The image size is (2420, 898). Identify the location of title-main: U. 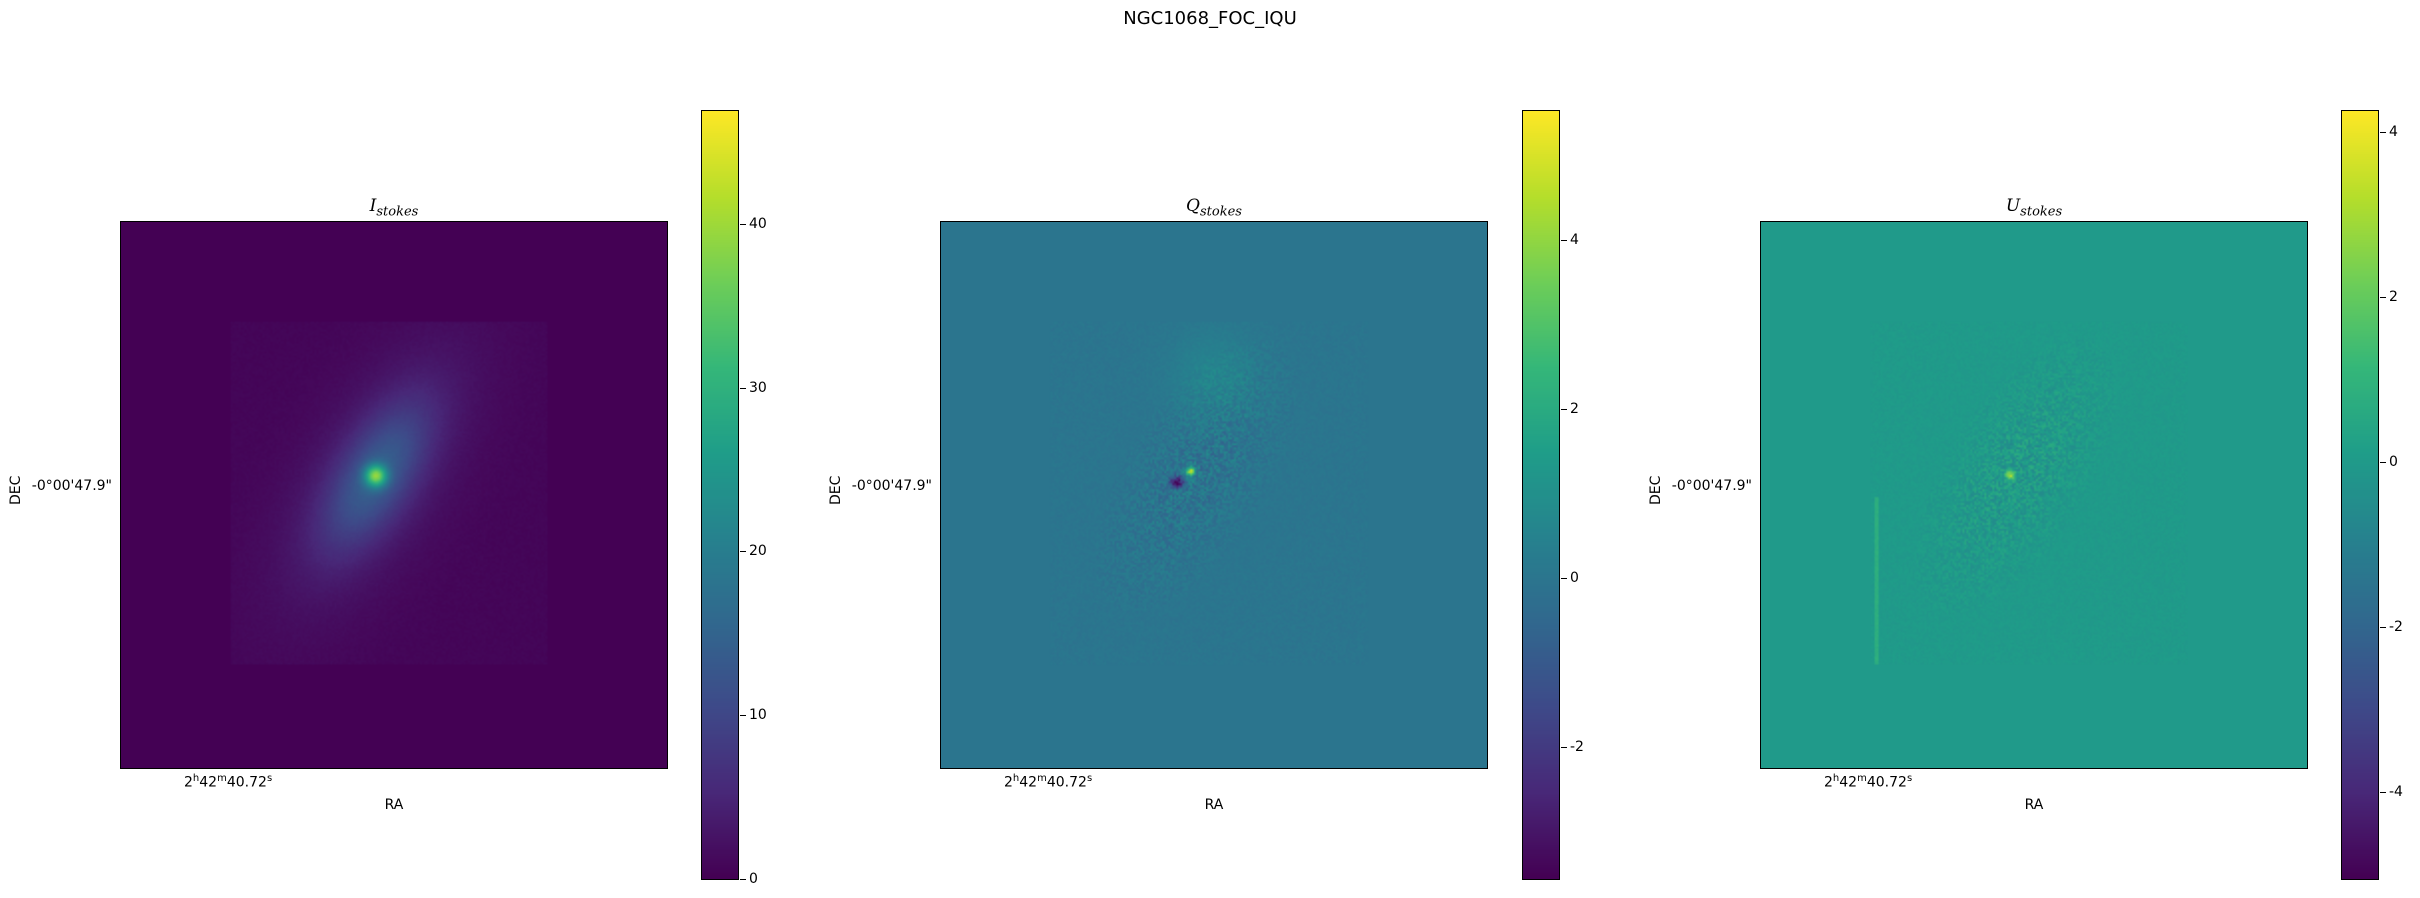
(2013, 206).